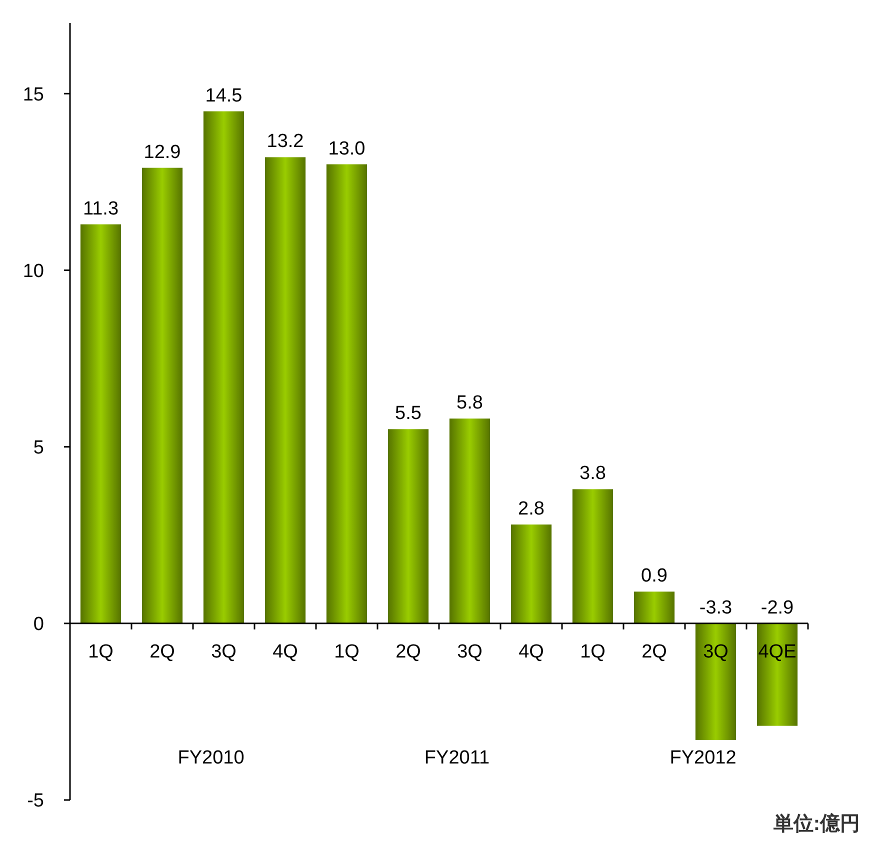  Describe the element at coordinates (35, 801) in the screenshot. I see `y-tick-label: -5` at that location.